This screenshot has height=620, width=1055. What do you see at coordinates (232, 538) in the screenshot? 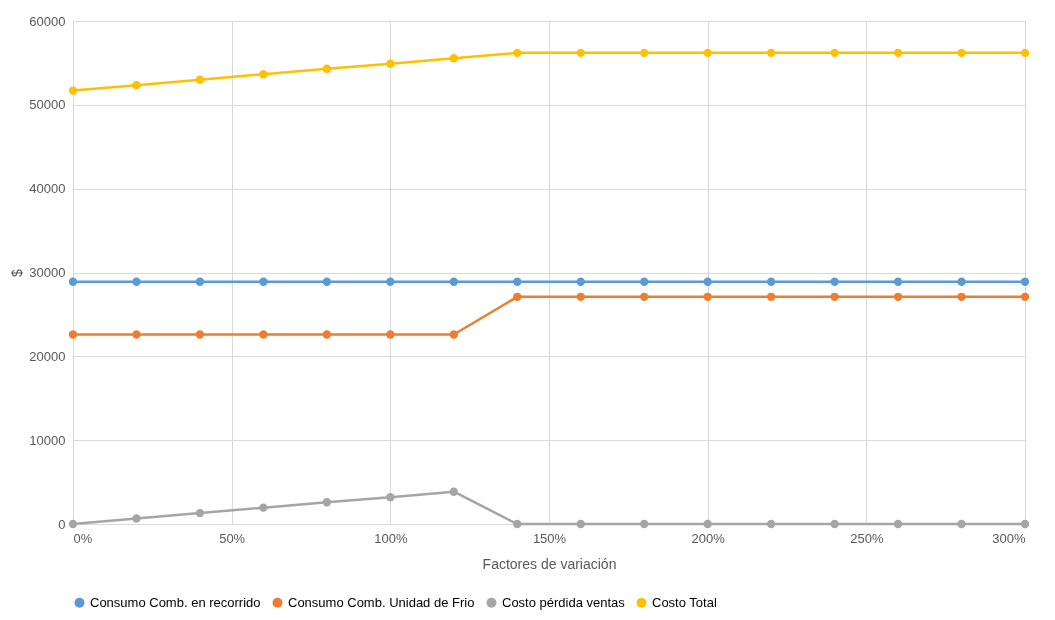
I see `x-tick-label: 50%` at bounding box center [232, 538].